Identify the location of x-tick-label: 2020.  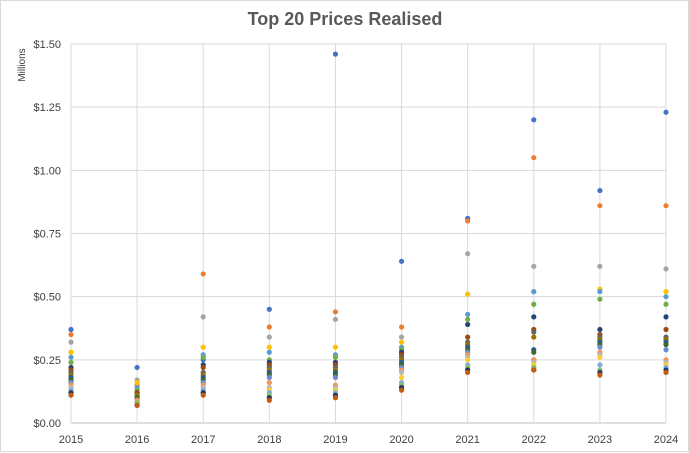
(401, 440).